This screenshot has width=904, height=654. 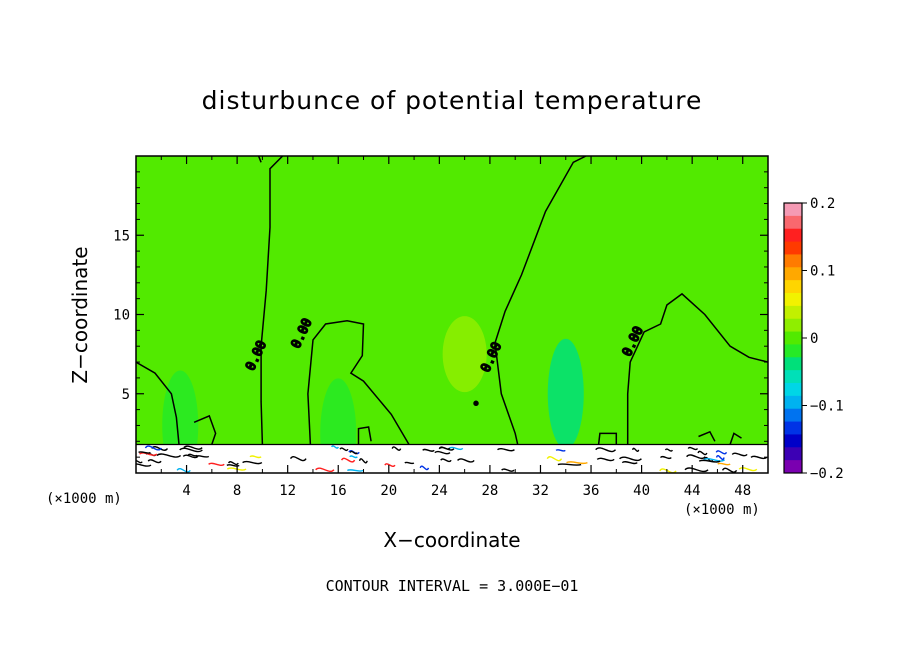 I want to click on x-tick-label: 12, so click(x=287, y=491).